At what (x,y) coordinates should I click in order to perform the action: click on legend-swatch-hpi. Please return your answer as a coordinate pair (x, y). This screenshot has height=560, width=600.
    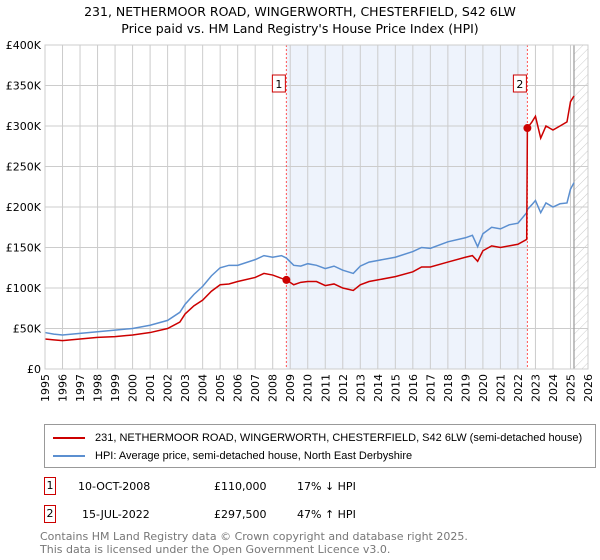
    Looking at the image, I should click on (69, 456).